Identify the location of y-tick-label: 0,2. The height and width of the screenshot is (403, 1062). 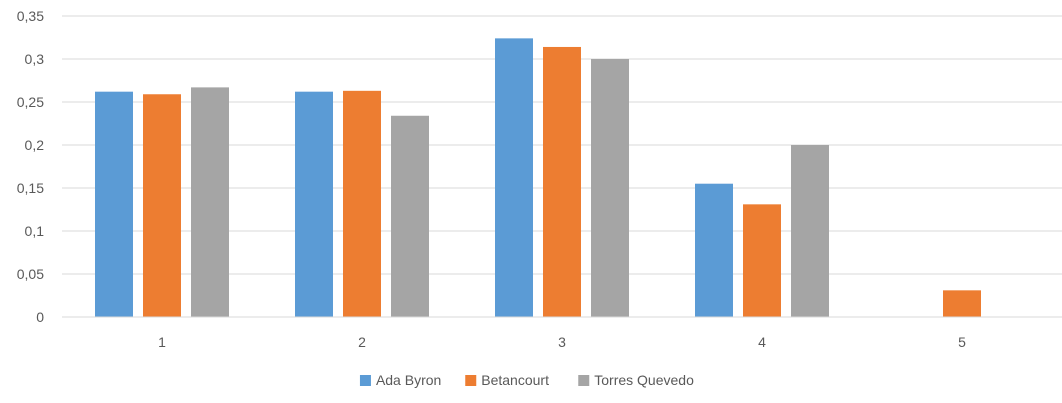
(35, 145).